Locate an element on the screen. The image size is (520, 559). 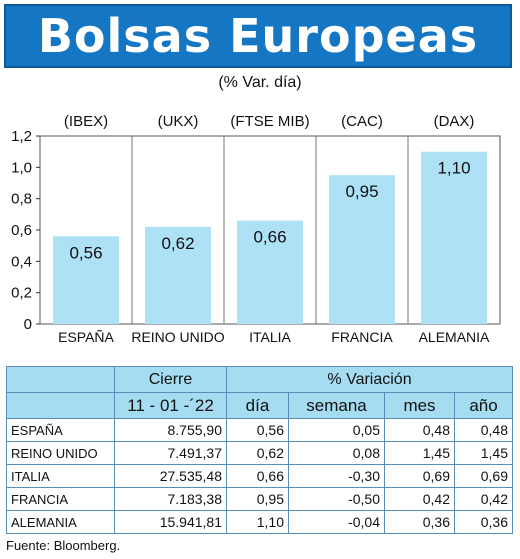
header-semana: semana is located at coordinates (336, 405).